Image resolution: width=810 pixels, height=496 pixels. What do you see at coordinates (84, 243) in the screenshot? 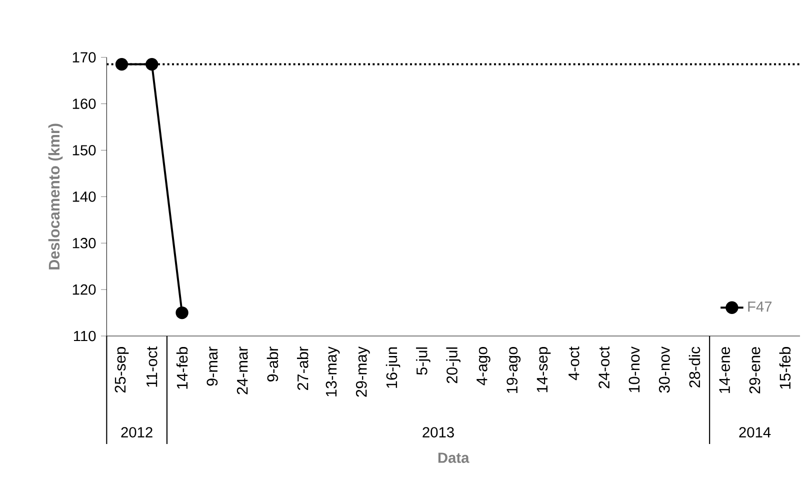
I see `y-tick-label: 130` at bounding box center [84, 243].